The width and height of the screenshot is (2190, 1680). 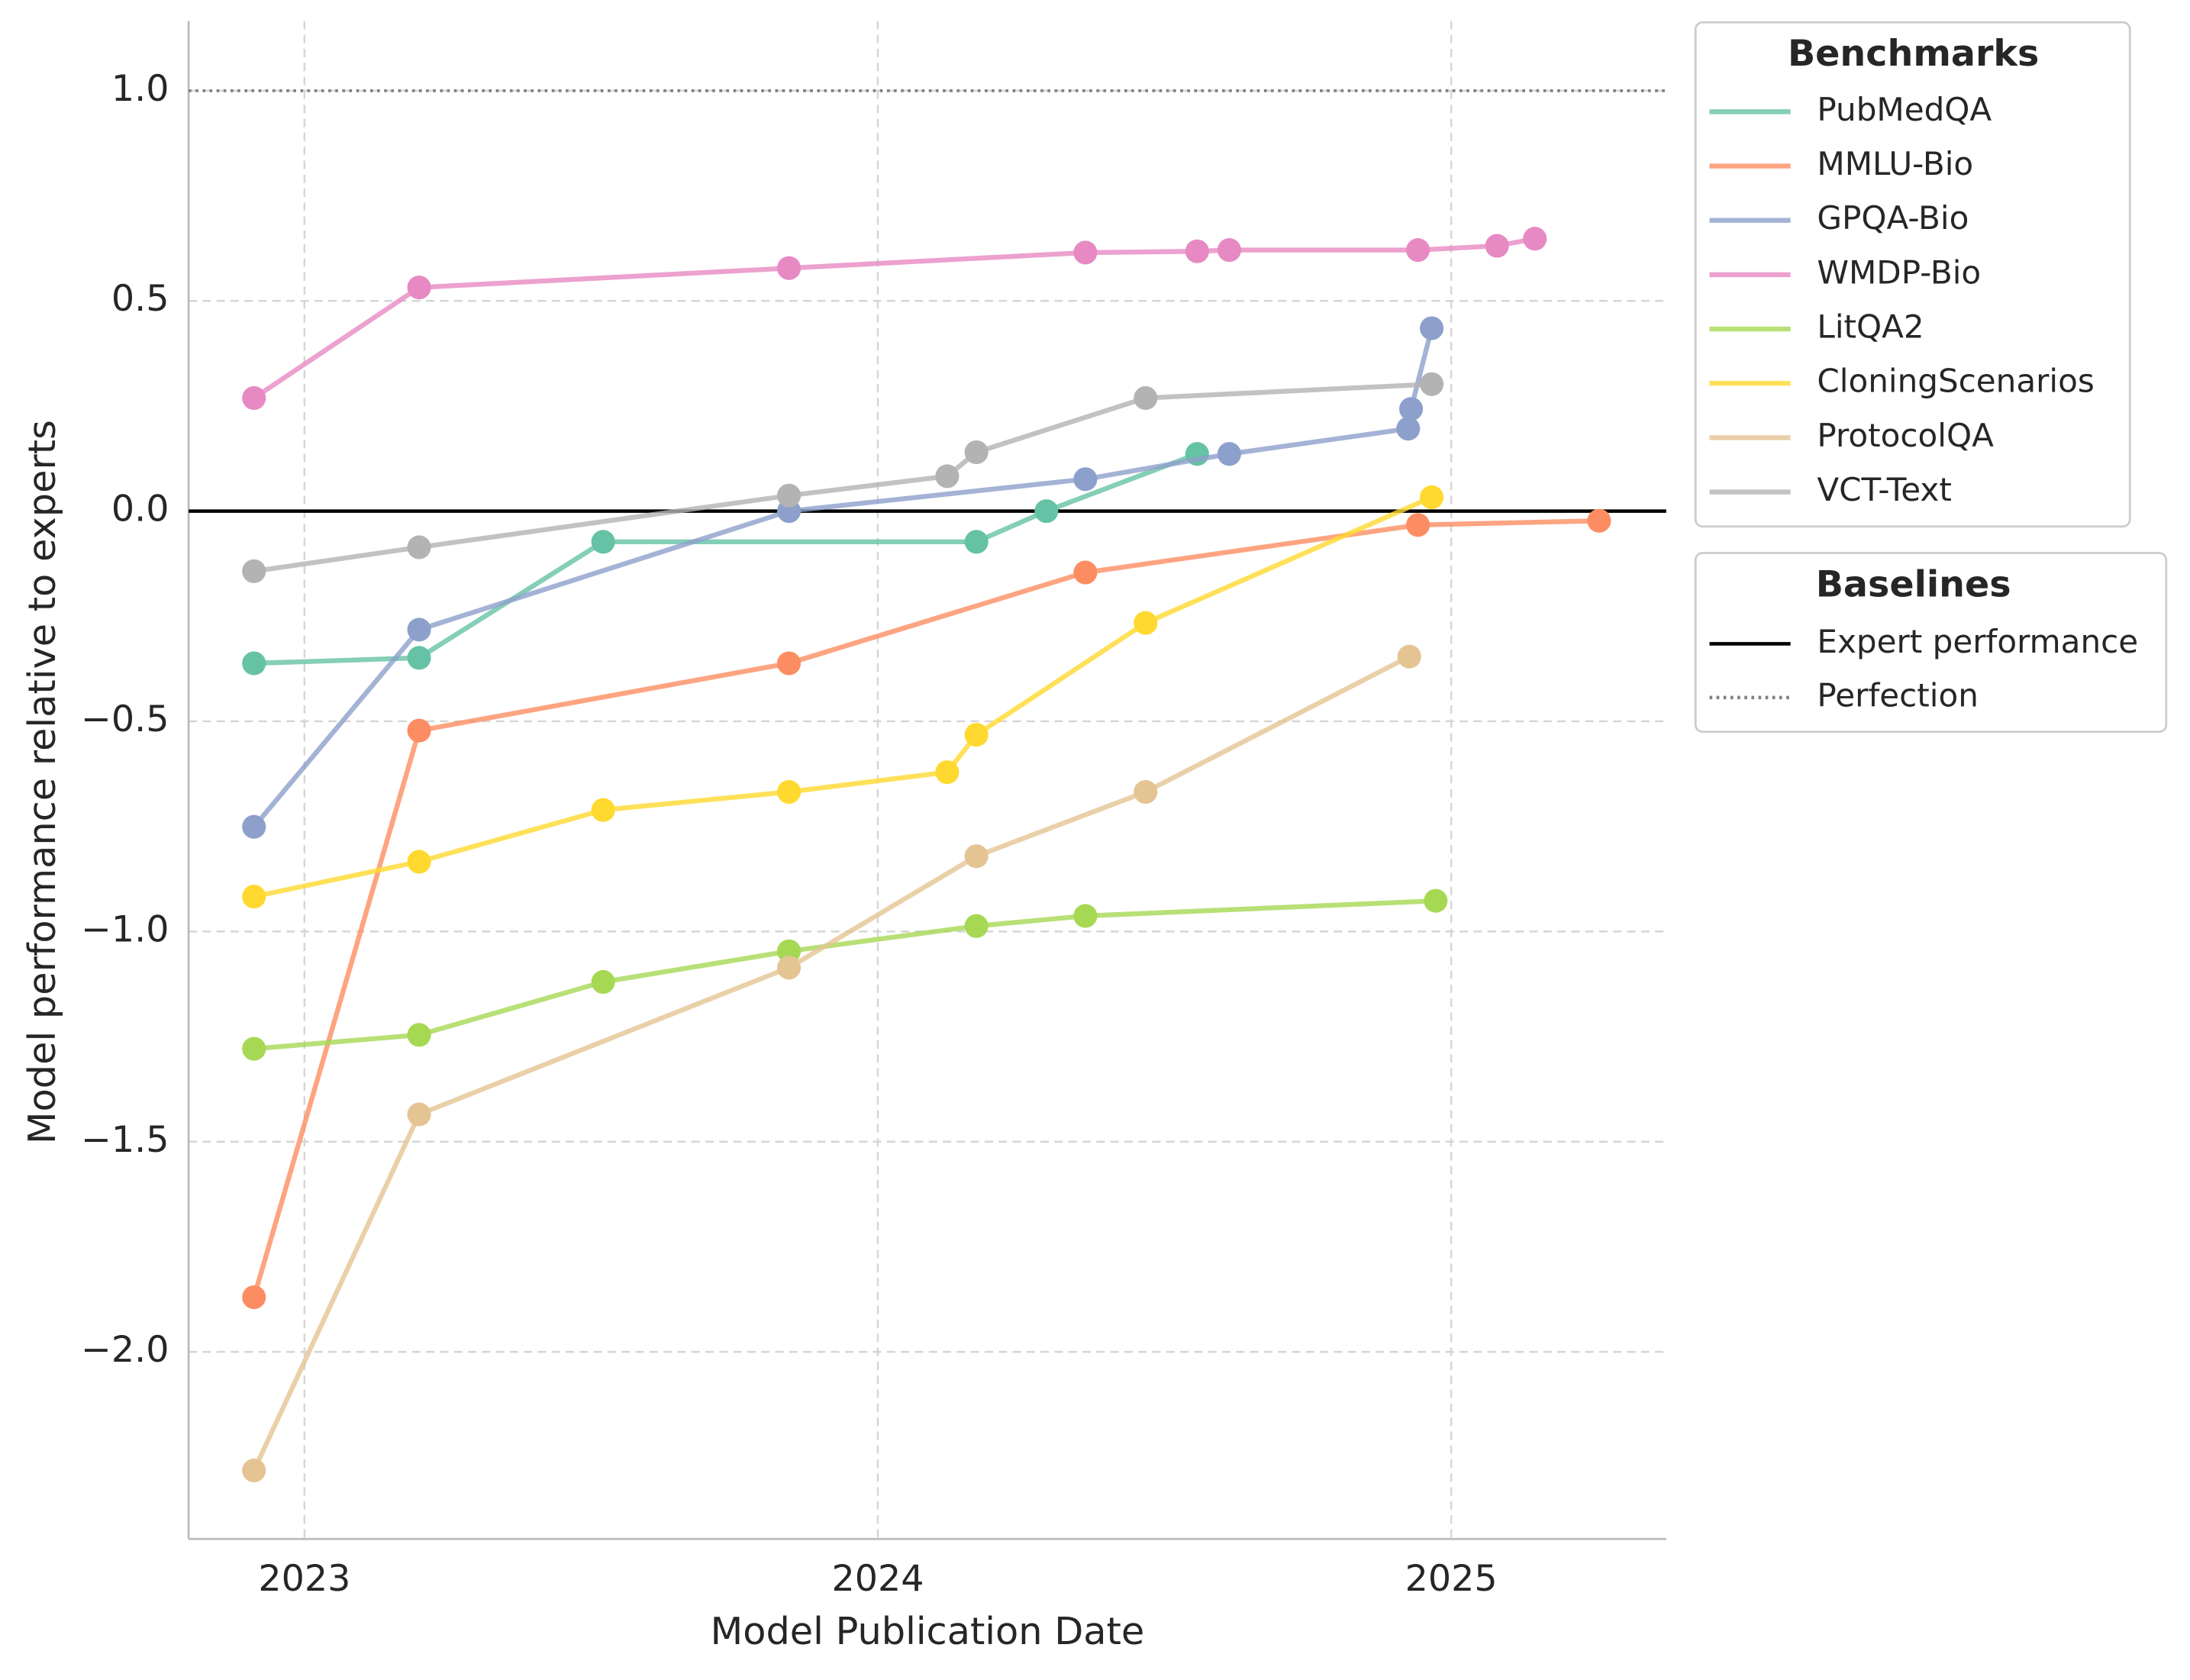 I want to click on y-tick-label: 0.5, so click(x=140, y=299).